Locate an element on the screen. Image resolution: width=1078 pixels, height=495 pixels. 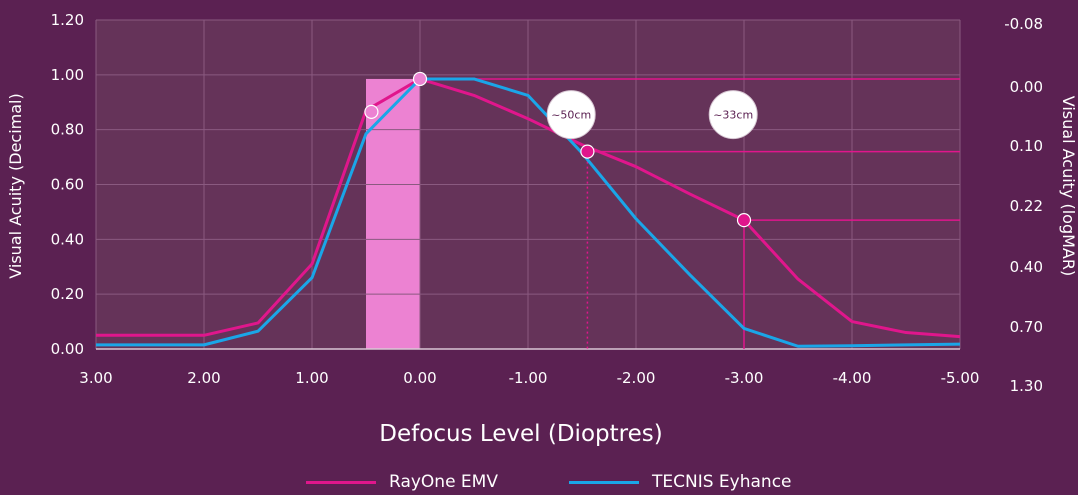
legend-label-tecnis: TECNIS Eyhance is located at coordinates (722, 482).